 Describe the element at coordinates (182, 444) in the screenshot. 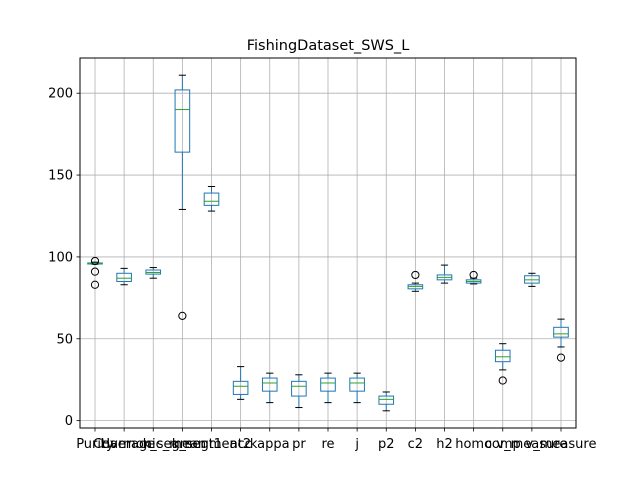

I see `x-tick-label: k_segment1` at that location.